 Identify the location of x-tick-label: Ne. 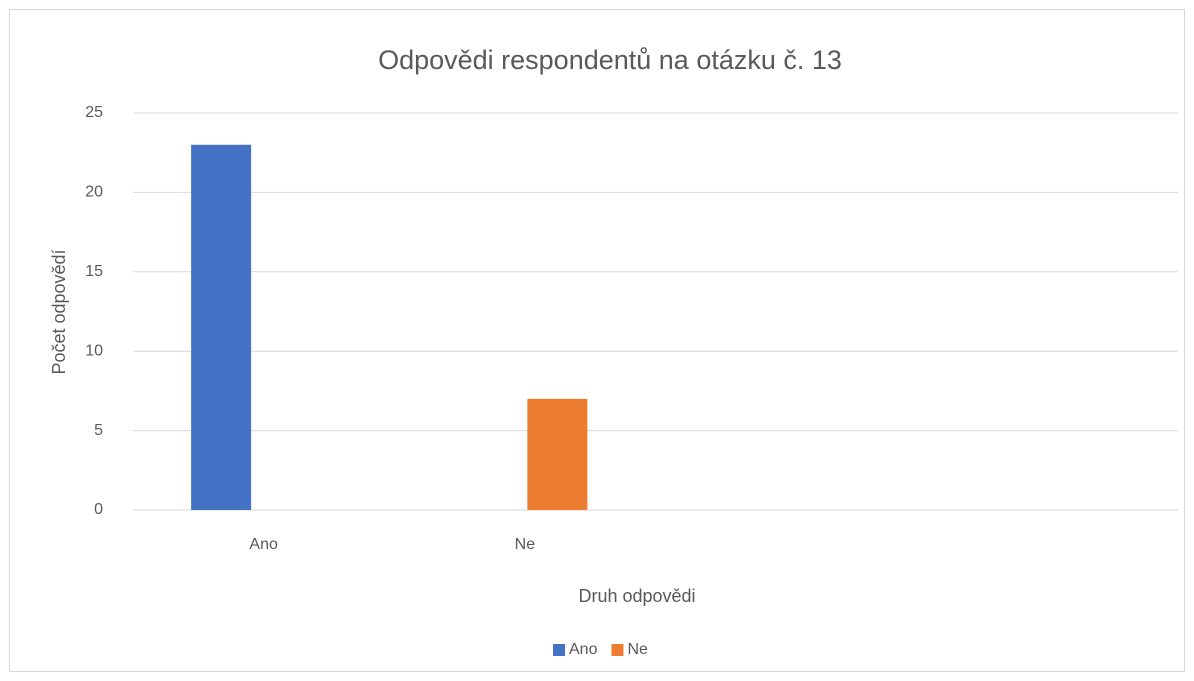
(525, 544).